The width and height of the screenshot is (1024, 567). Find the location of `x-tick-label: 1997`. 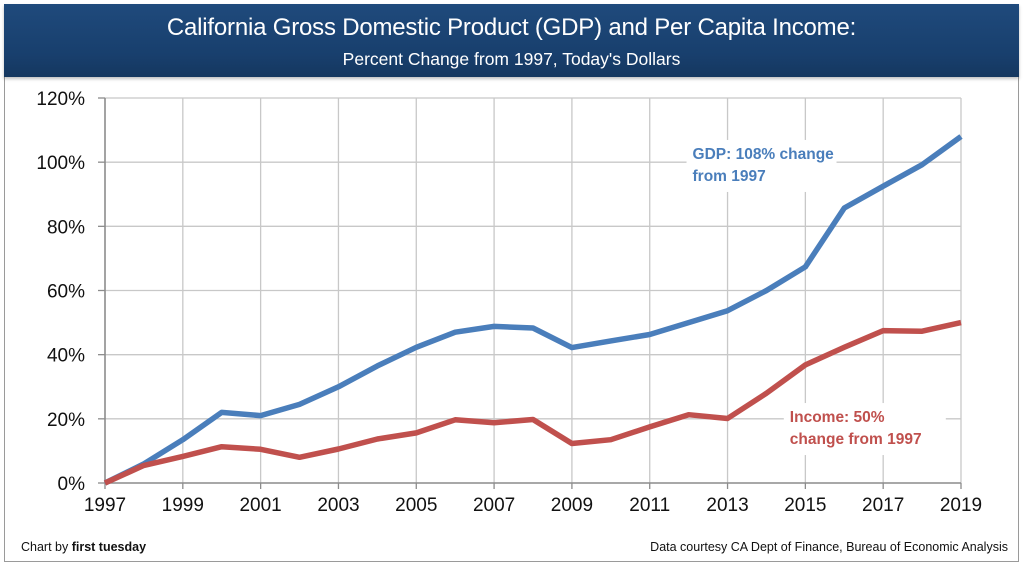

x-tick-label: 1997 is located at coordinates (105, 505).